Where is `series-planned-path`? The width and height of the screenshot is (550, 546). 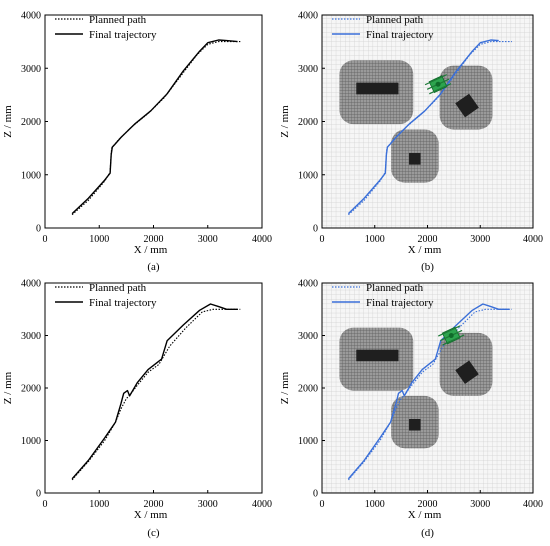
series-planned-path is located at coordinates (156, 394).